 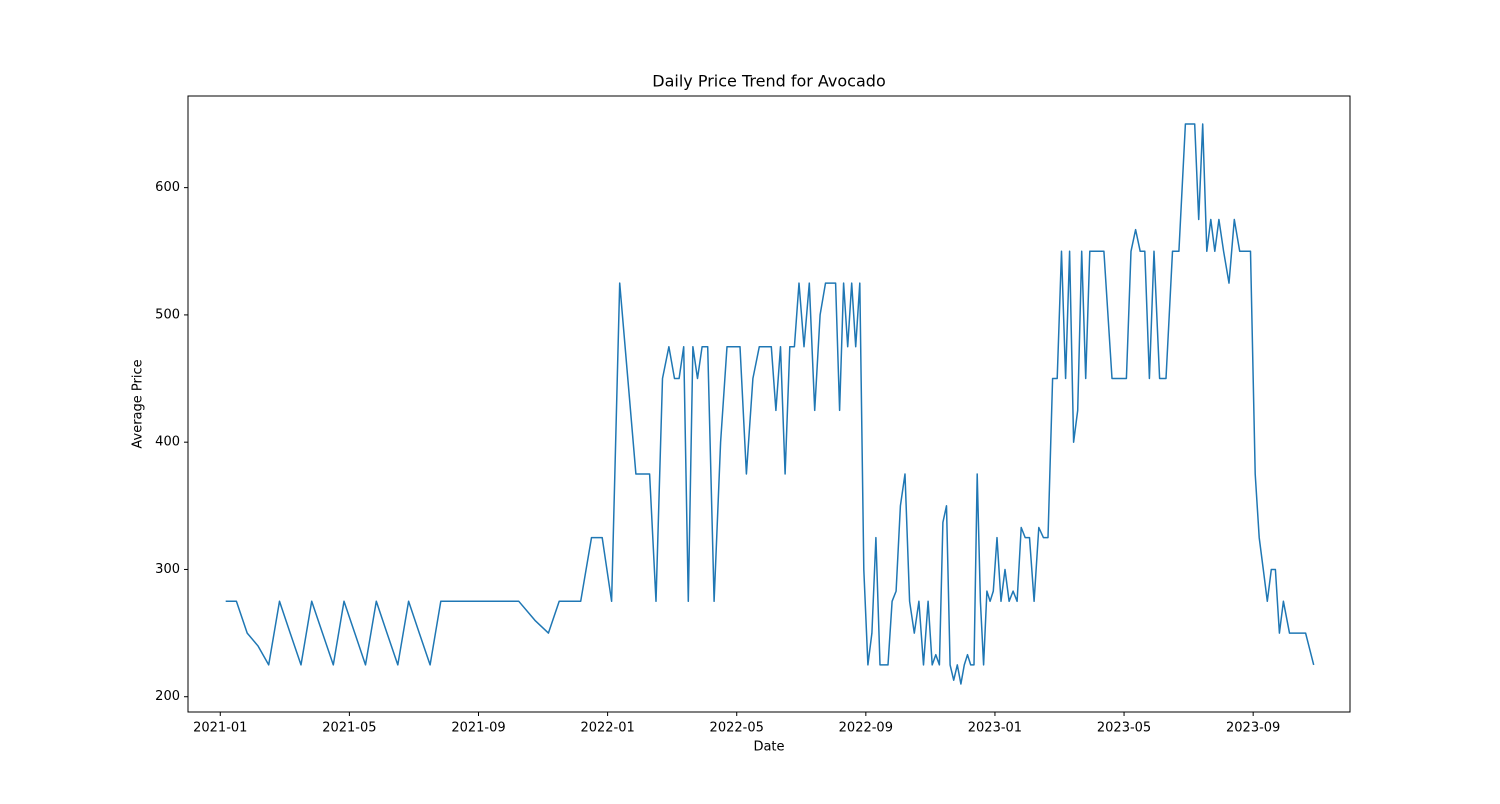 I want to click on y-tick-label: 200, so click(x=167, y=696).